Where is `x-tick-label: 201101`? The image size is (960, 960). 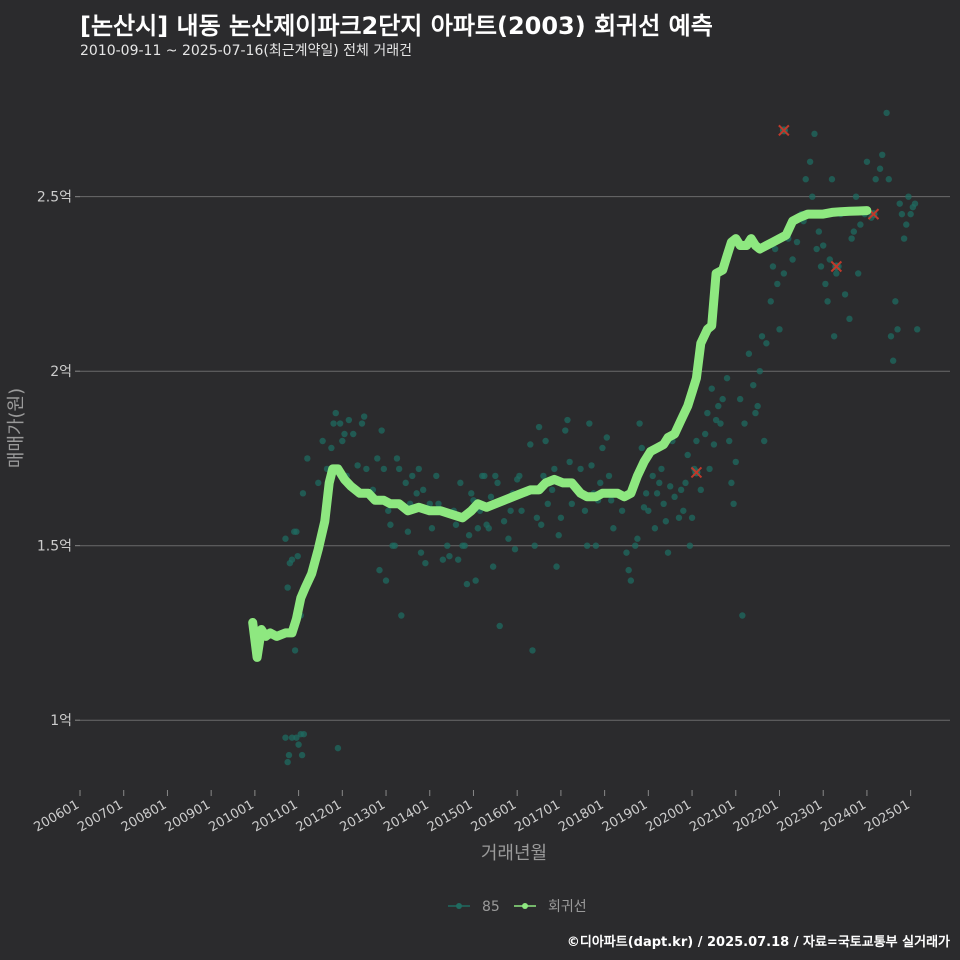 x-tick-label: 201101 is located at coordinates (275, 816).